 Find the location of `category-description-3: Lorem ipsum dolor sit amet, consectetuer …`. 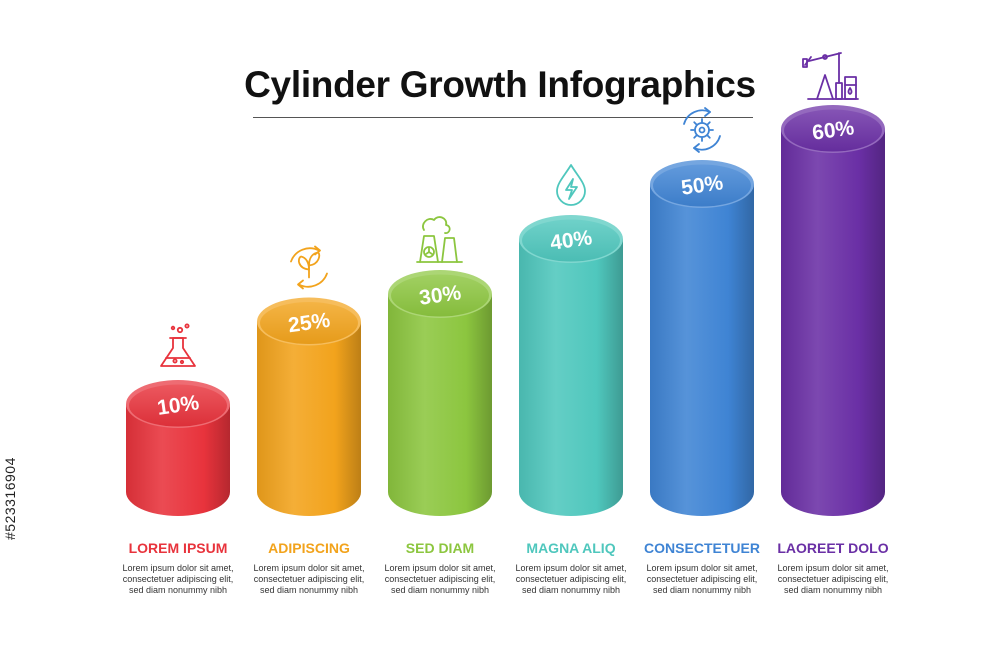

category-description-3: Lorem ipsum dolor sit amet, consectetuer … is located at coordinates (440, 579).